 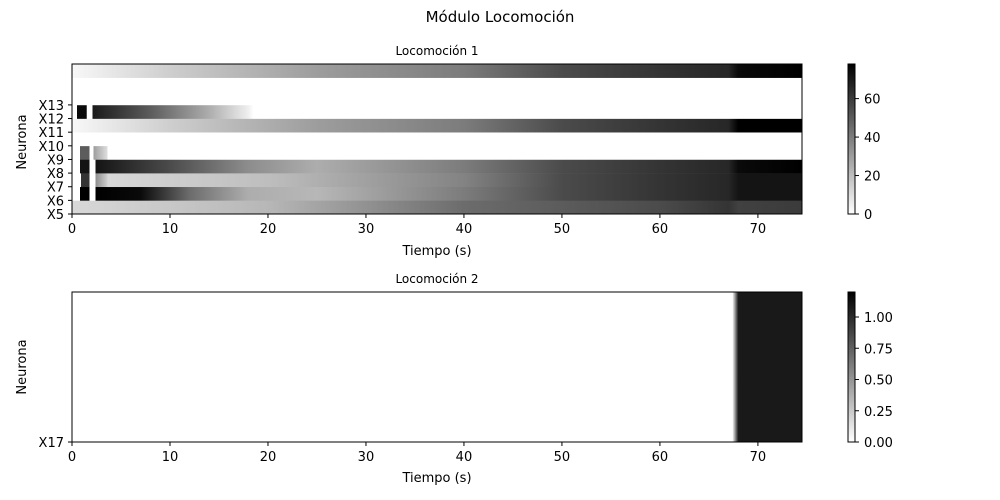 I want to click on heatmap-row-x9, so click(x=437, y=152).